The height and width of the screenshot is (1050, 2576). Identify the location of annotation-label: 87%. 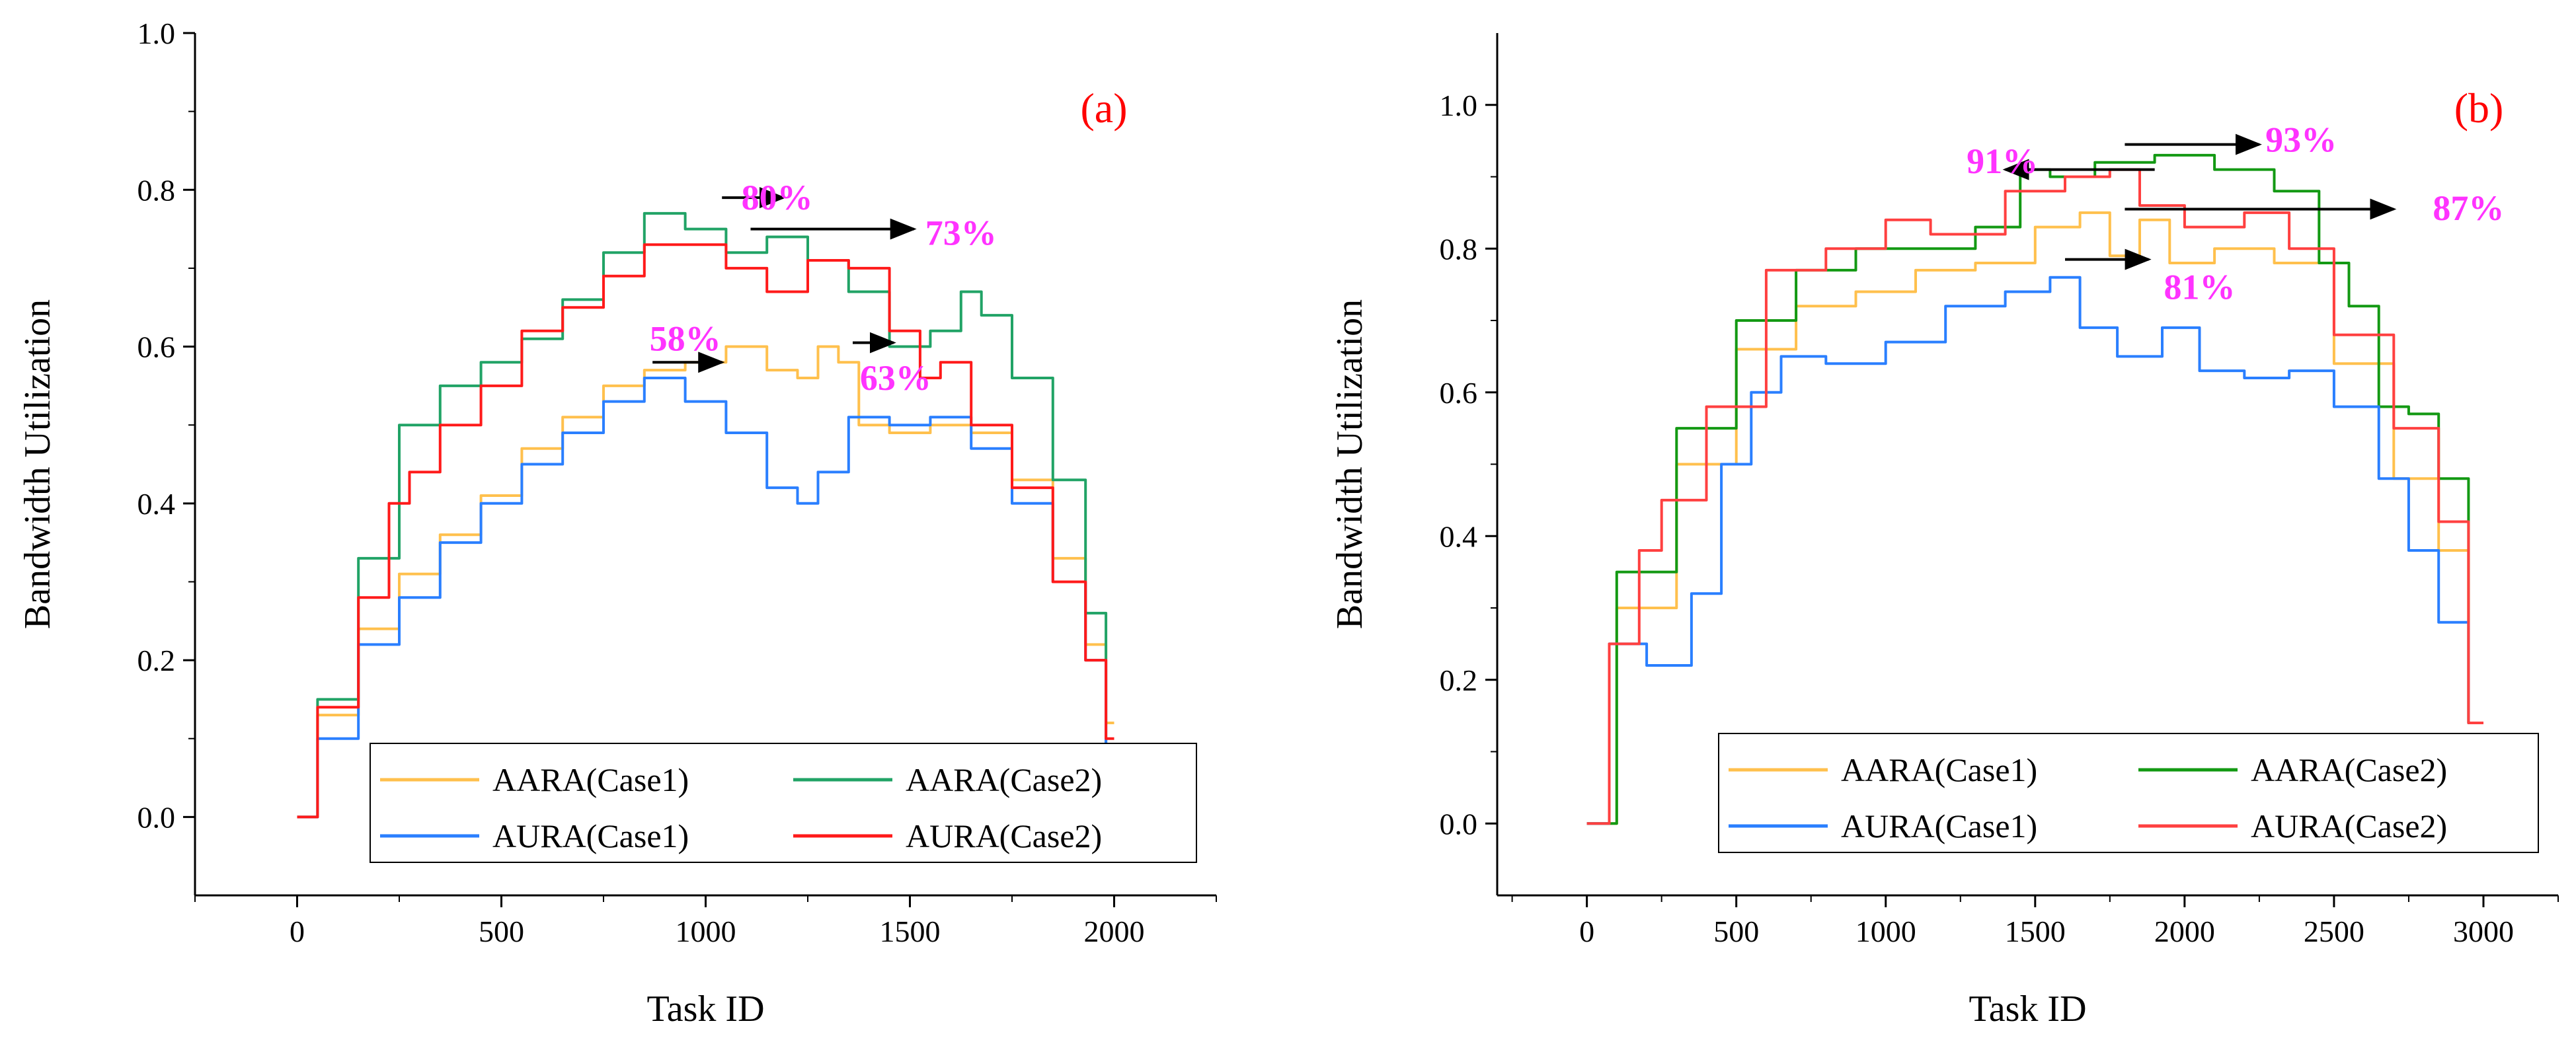
(2468, 208).